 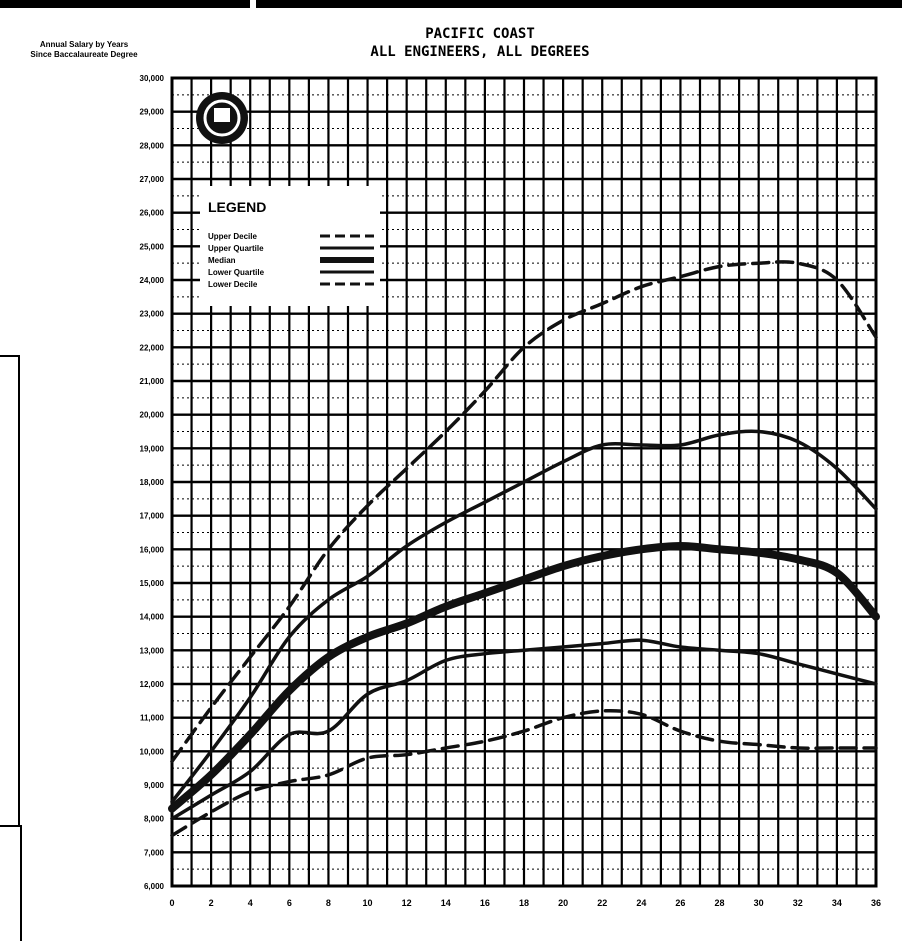 What do you see at coordinates (798, 903) in the screenshot?
I see `x-tick-label: 32` at bounding box center [798, 903].